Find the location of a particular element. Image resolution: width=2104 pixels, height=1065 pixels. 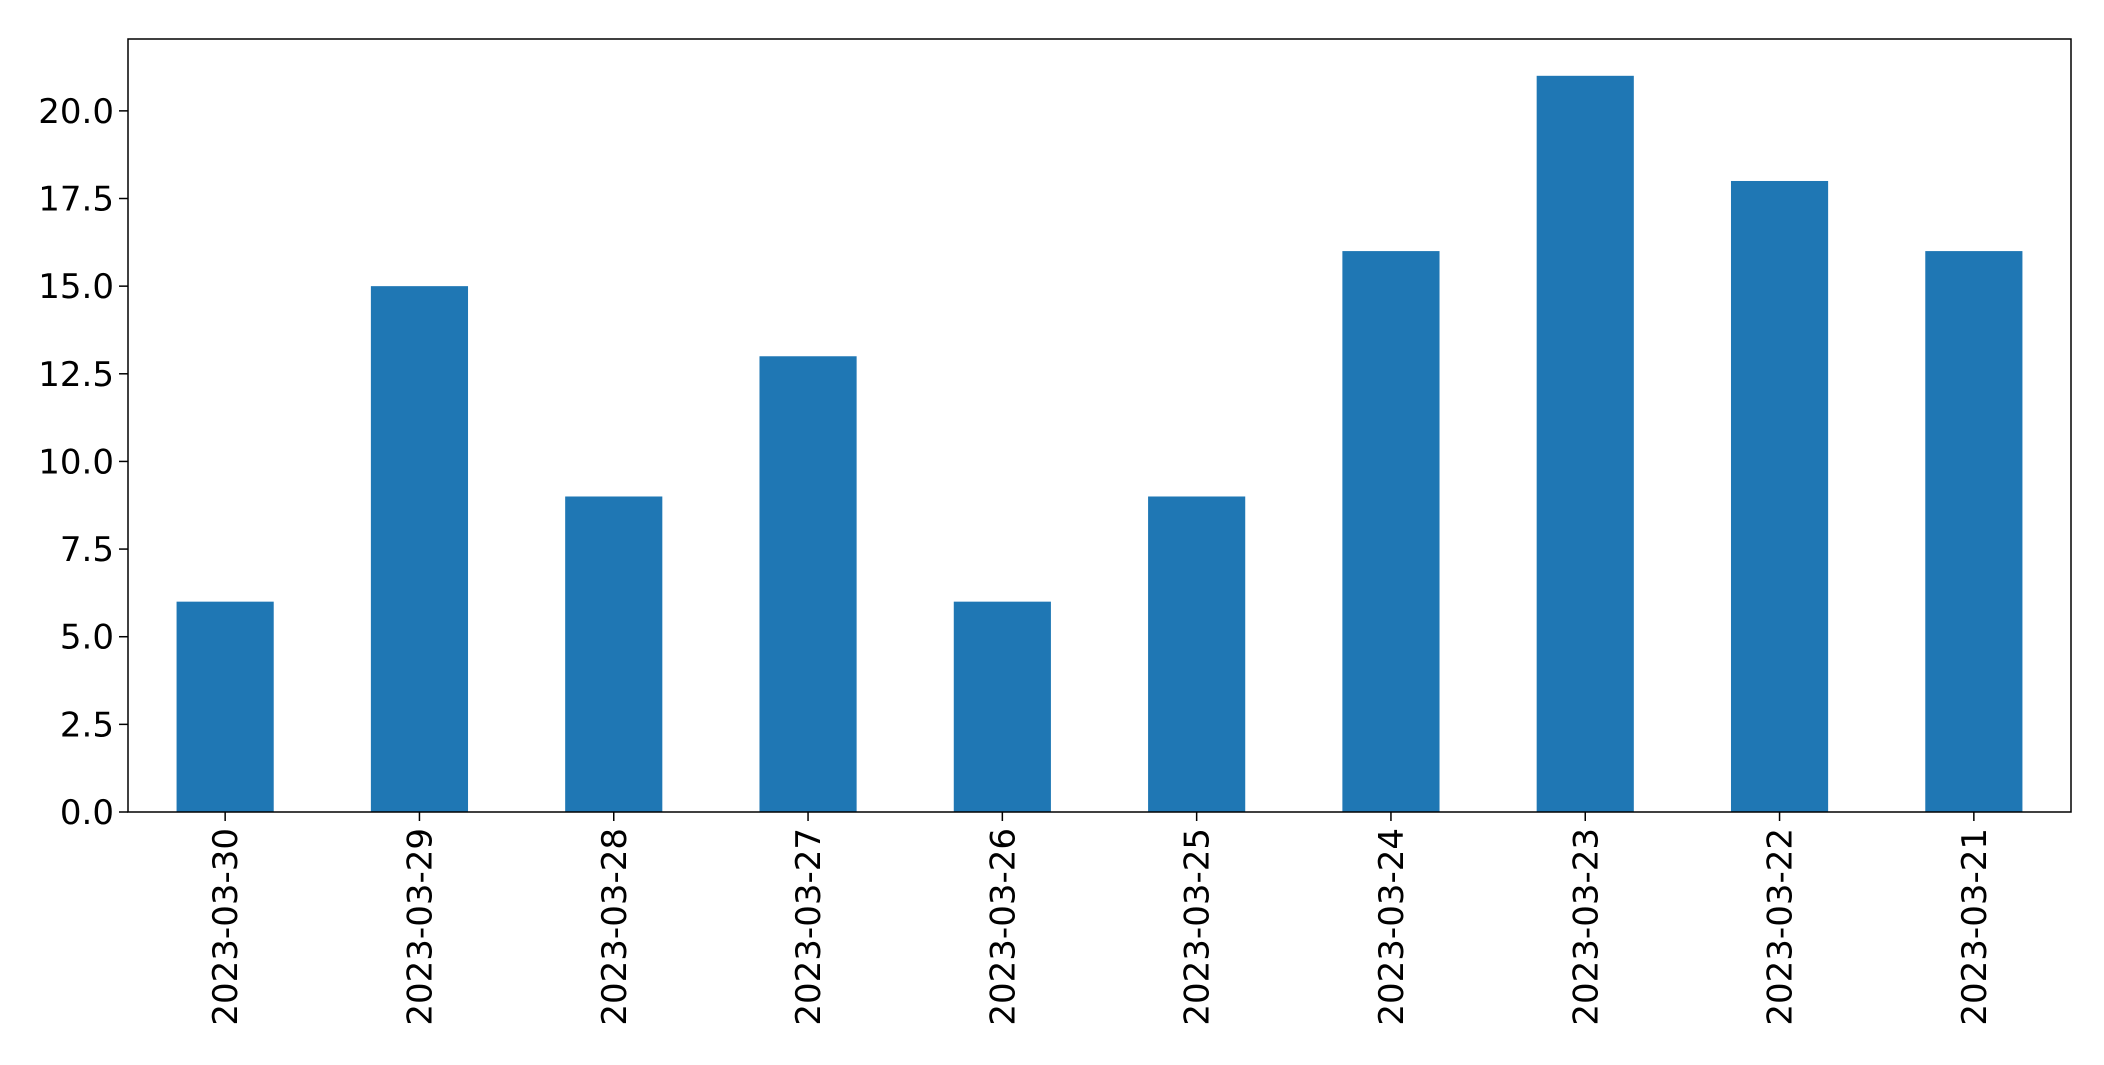

y-axis: 0.0 2.5 5.0 7.5 10.0 12.5 15.0 17.5 20.0 is located at coordinates (83, 462).